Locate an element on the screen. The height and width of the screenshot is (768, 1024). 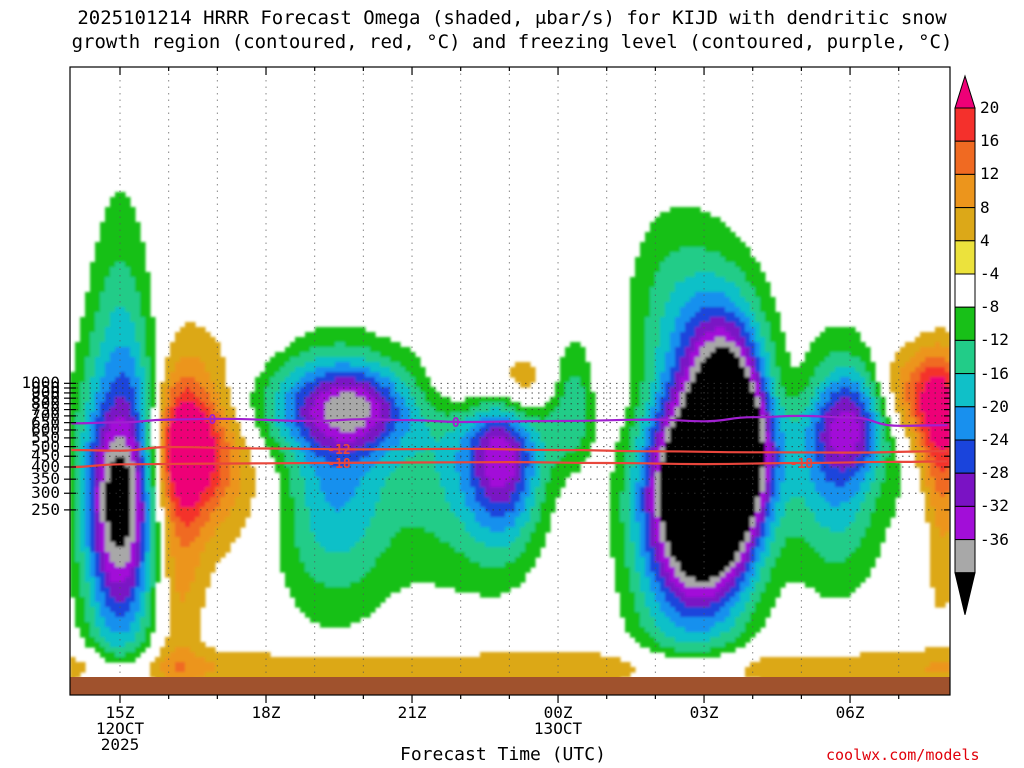
colorbar-extend-top is located at coordinates (965, 91).